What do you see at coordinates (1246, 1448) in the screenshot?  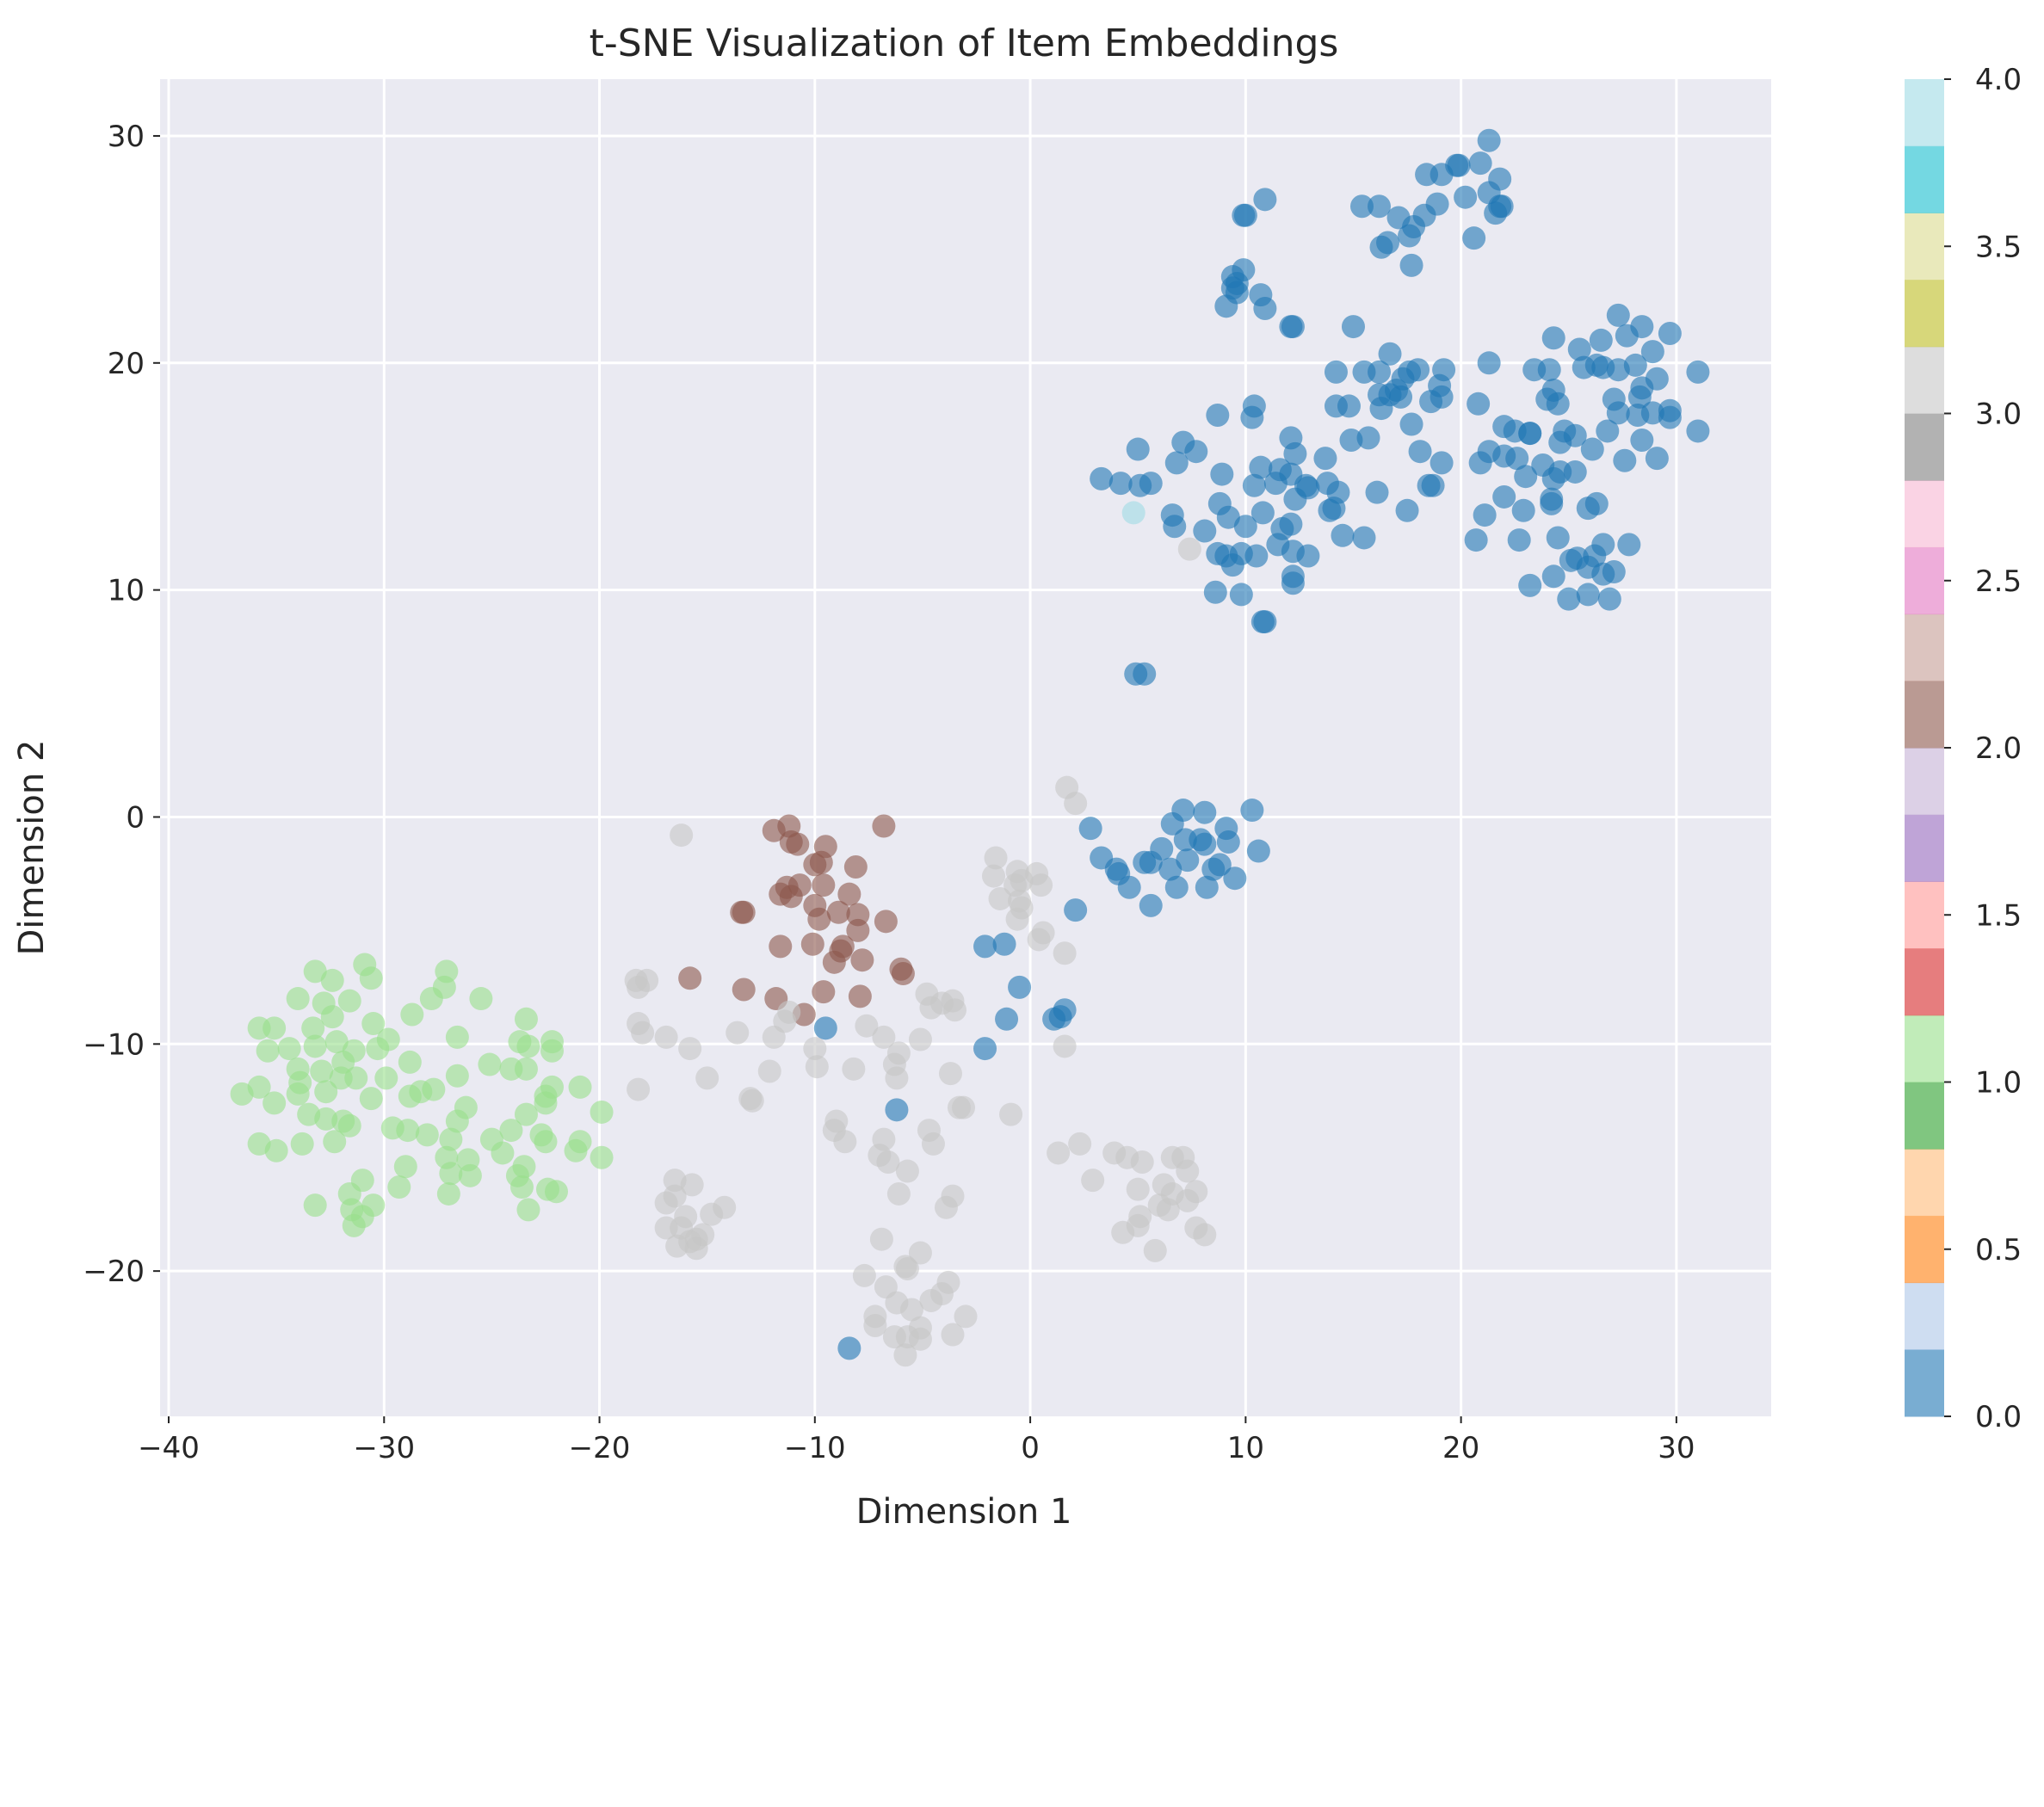 I see `x-tick-label: 10` at bounding box center [1246, 1448].